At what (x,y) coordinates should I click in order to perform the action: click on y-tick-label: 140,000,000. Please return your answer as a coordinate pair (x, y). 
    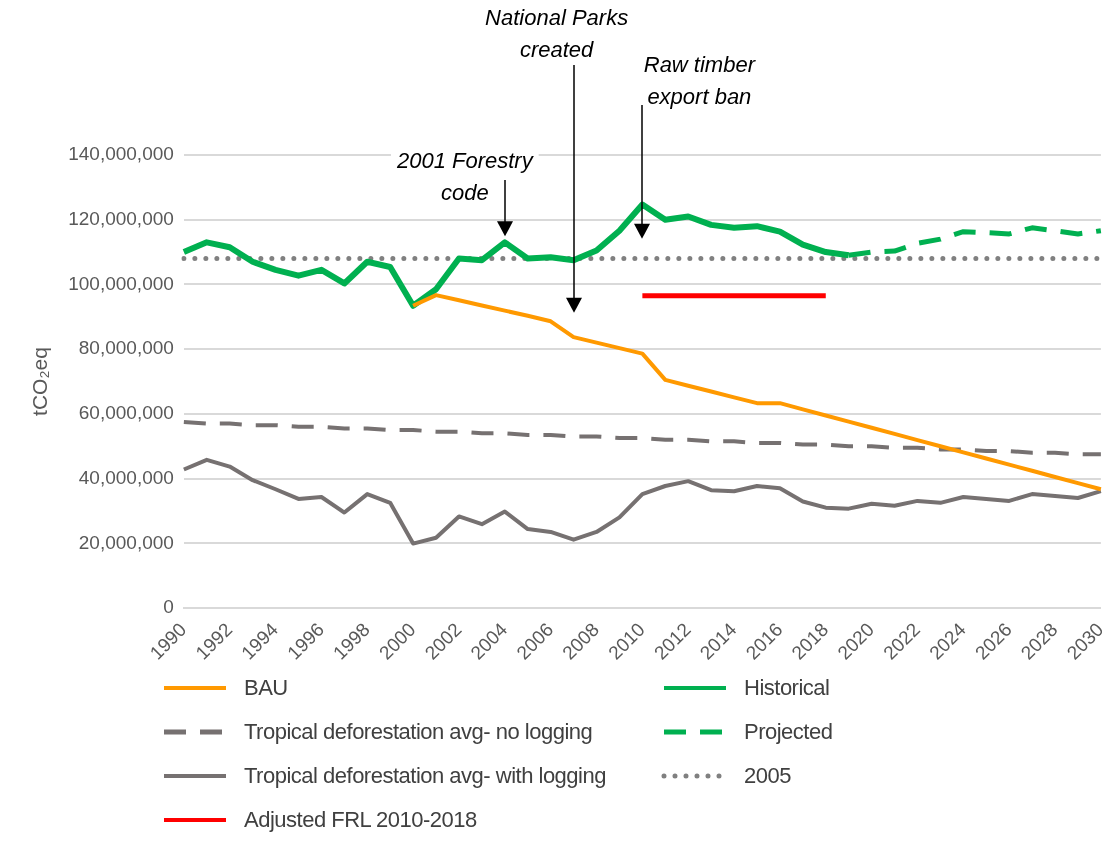
    Looking at the image, I should click on (121, 154).